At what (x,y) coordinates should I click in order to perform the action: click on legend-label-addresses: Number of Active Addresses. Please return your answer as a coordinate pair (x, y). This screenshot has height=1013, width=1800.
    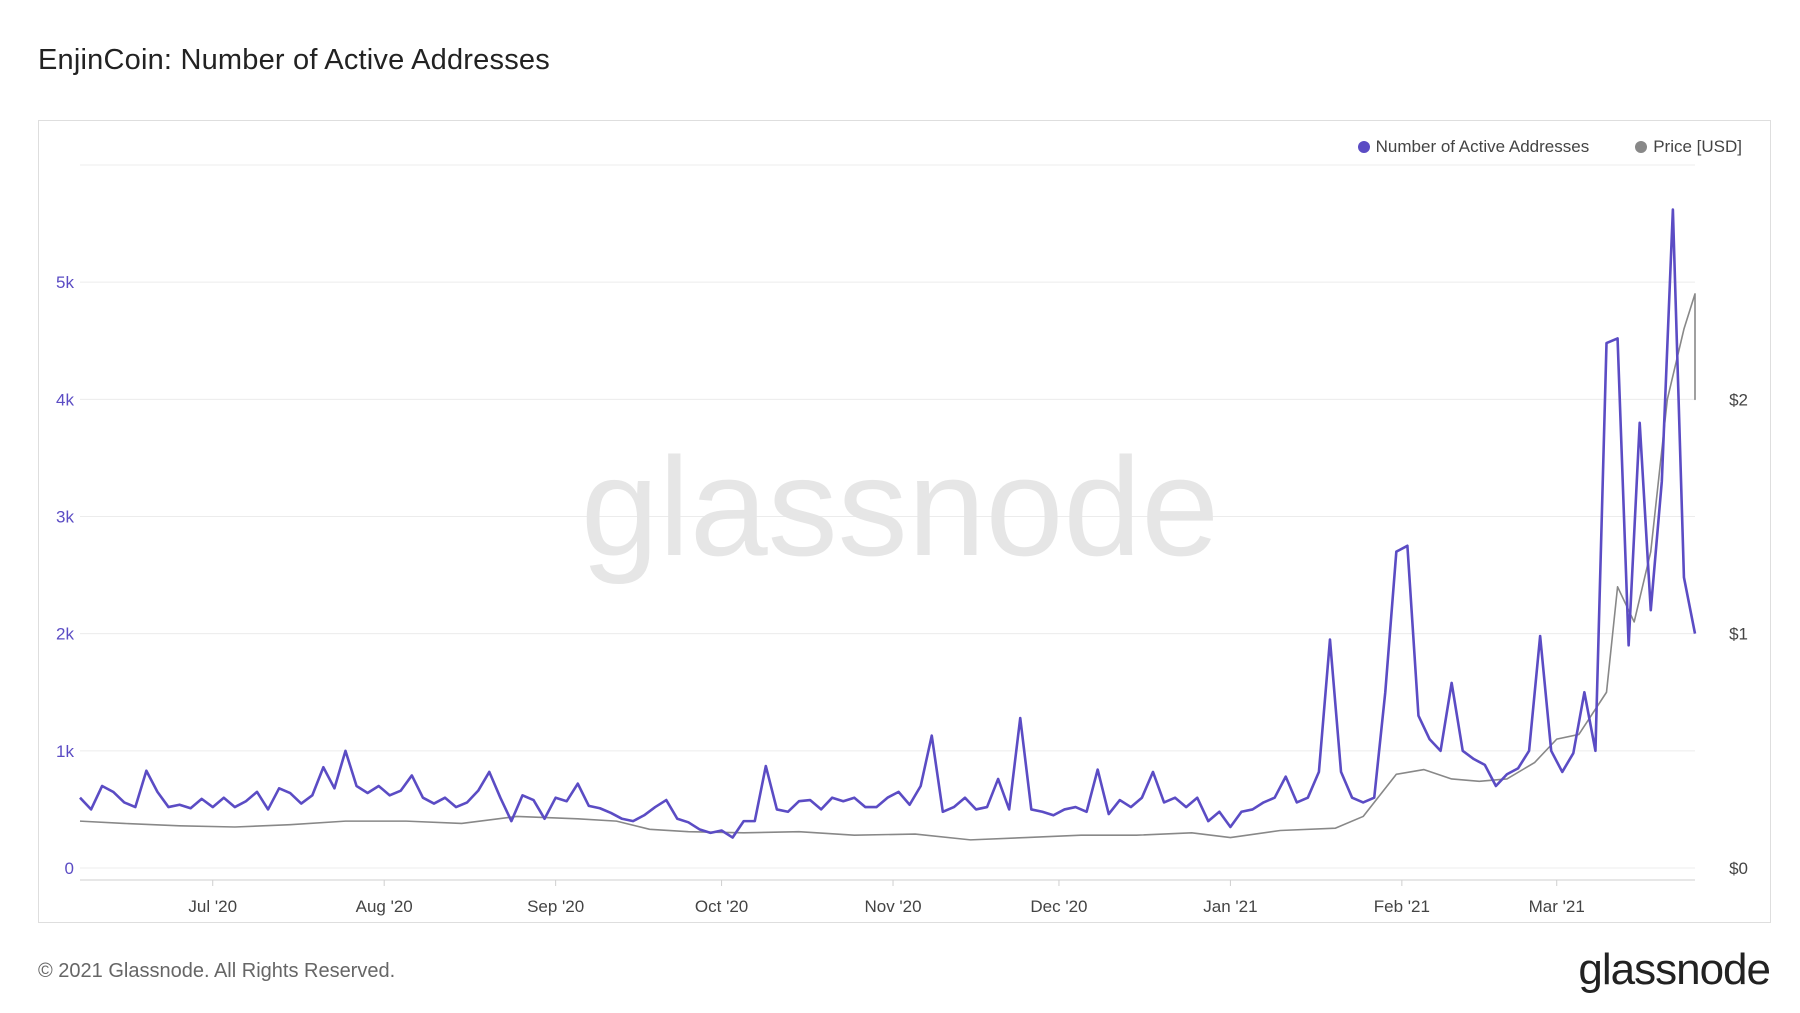
    Looking at the image, I should click on (1482, 146).